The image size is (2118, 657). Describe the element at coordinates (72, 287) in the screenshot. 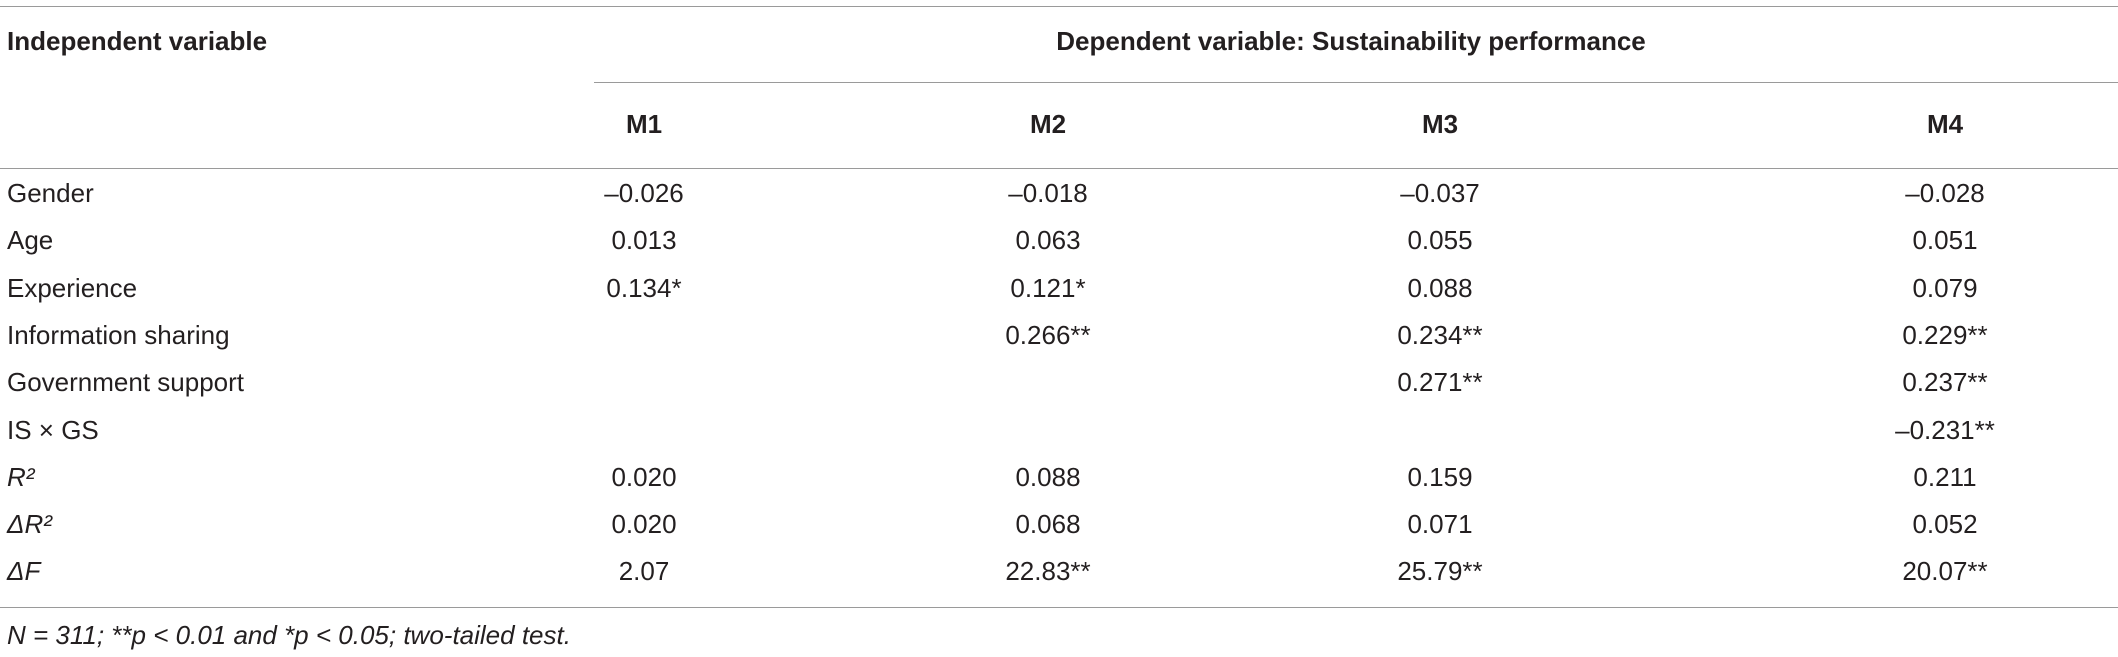

I see `row-label: Experience` at that location.